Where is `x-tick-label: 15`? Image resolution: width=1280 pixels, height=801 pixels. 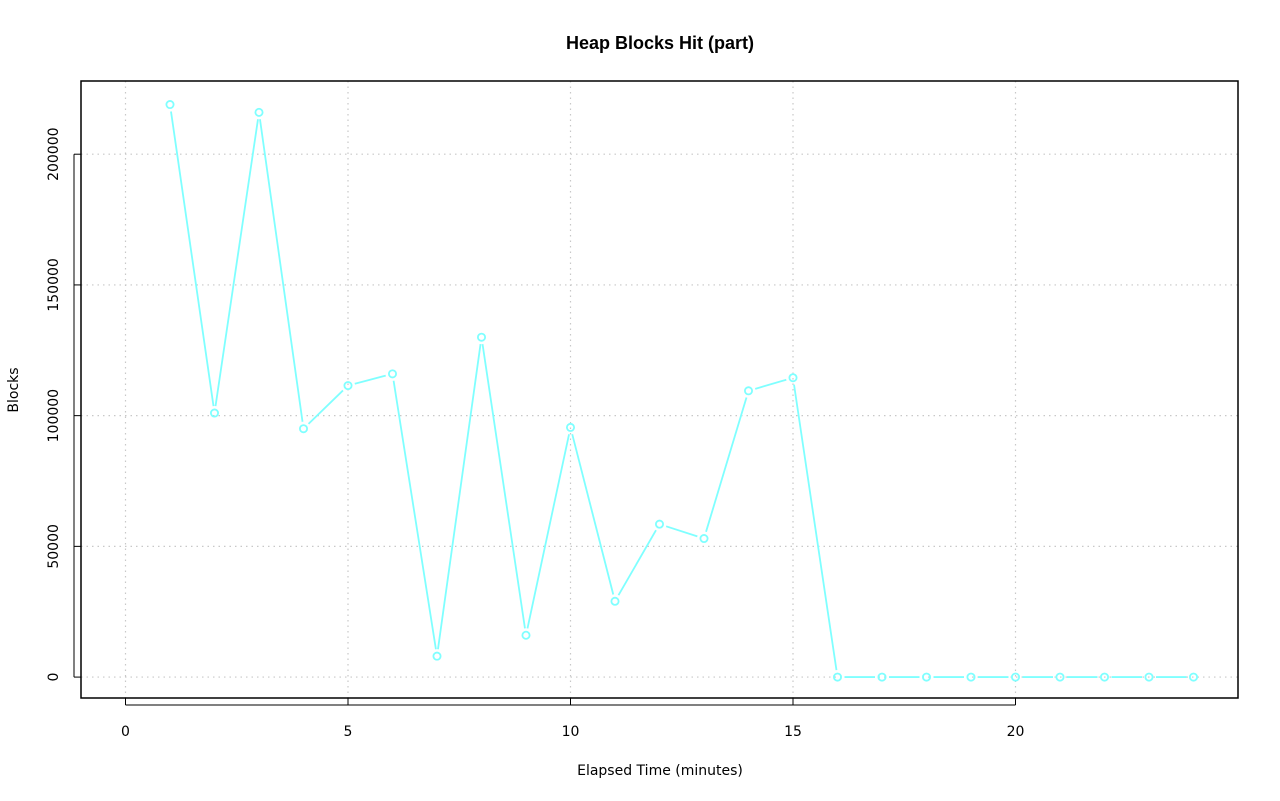 x-tick-label: 15 is located at coordinates (793, 732).